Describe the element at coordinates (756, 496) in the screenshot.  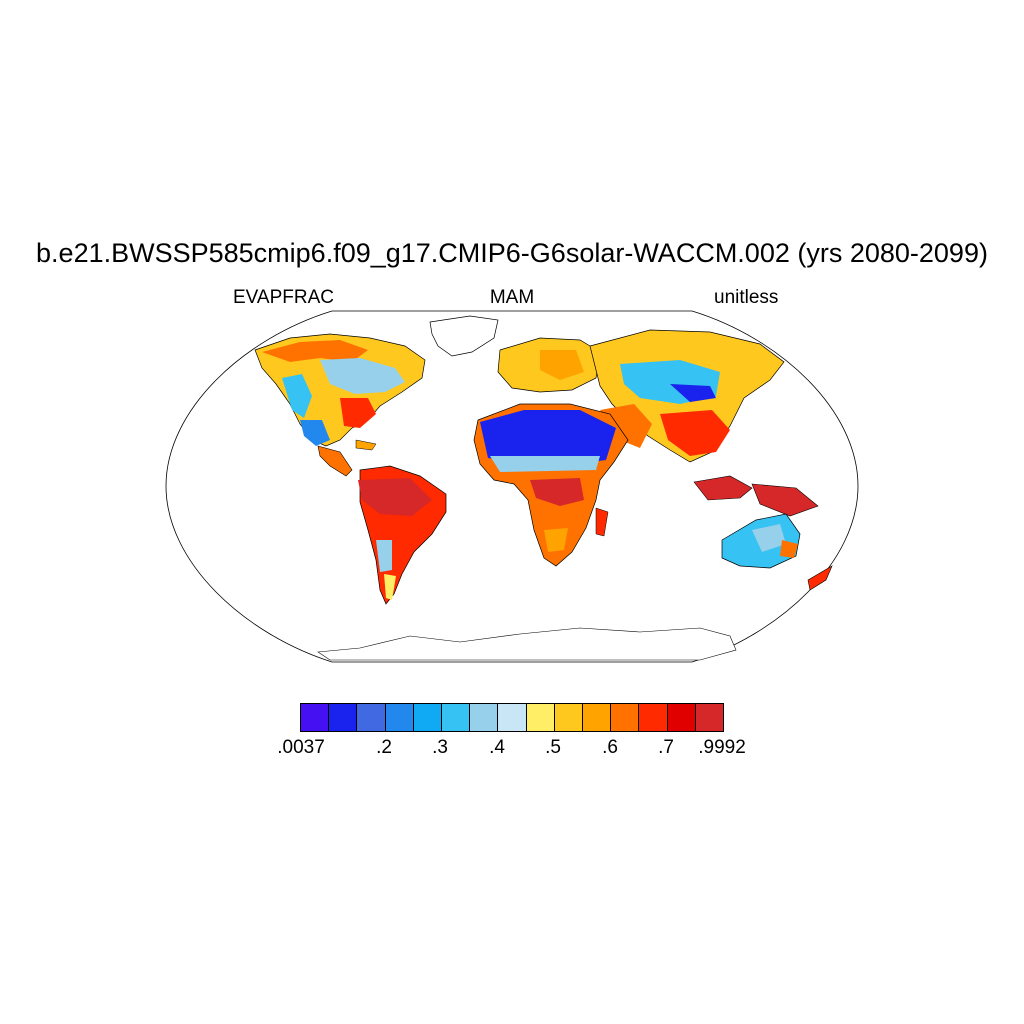
I see `indonesia` at that location.